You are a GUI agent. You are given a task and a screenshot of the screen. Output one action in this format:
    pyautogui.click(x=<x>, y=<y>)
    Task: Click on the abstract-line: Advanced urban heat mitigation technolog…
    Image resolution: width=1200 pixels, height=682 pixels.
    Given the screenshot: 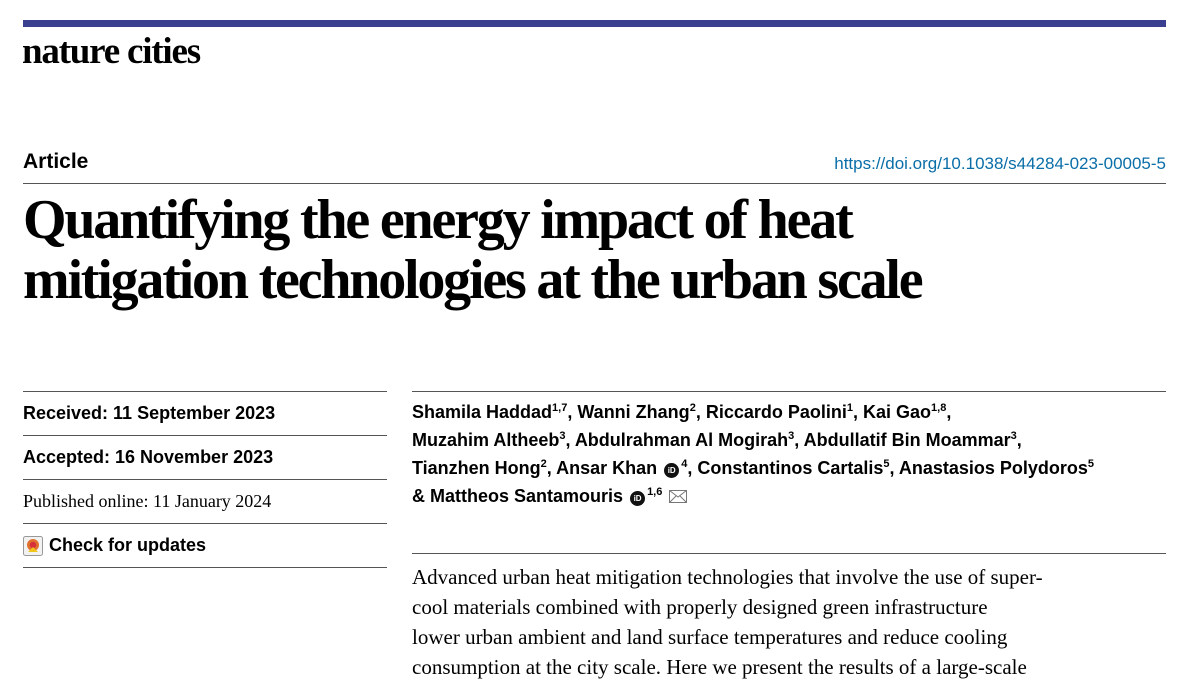 What is the action you would take?
    pyautogui.click(x=727, y=577)
    